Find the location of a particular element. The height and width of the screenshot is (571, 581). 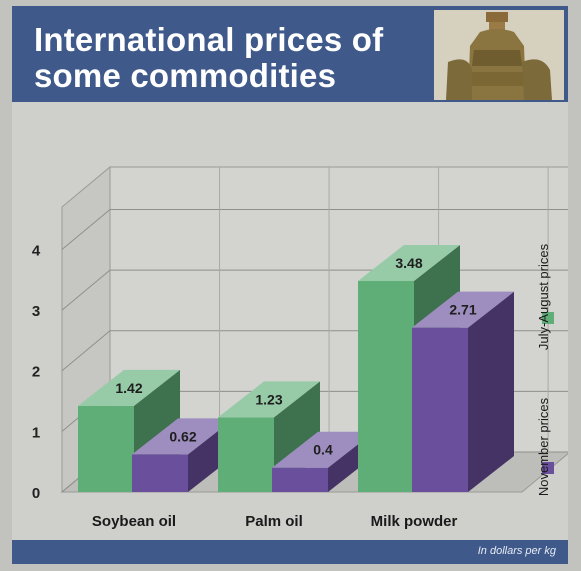

chart-legend: July-August prices November prices is located at coordinates (545, 369).